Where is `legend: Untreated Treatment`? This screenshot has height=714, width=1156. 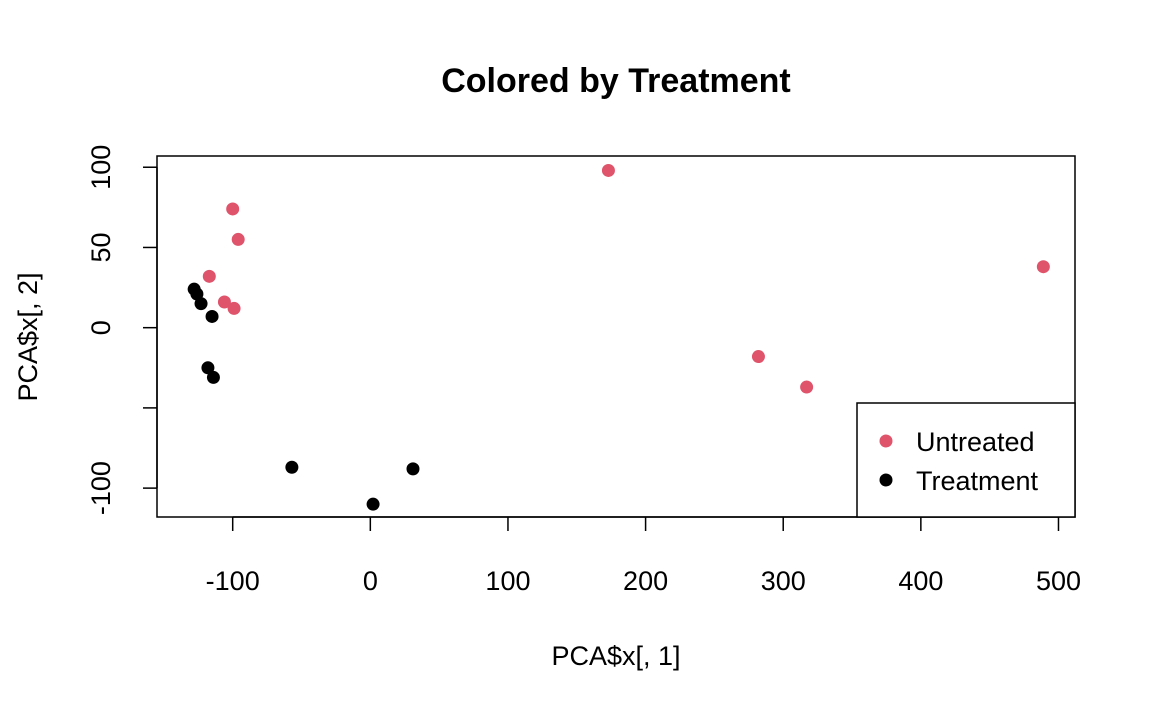 legend: Untreated Treatment is located at coordinates (966, 460).